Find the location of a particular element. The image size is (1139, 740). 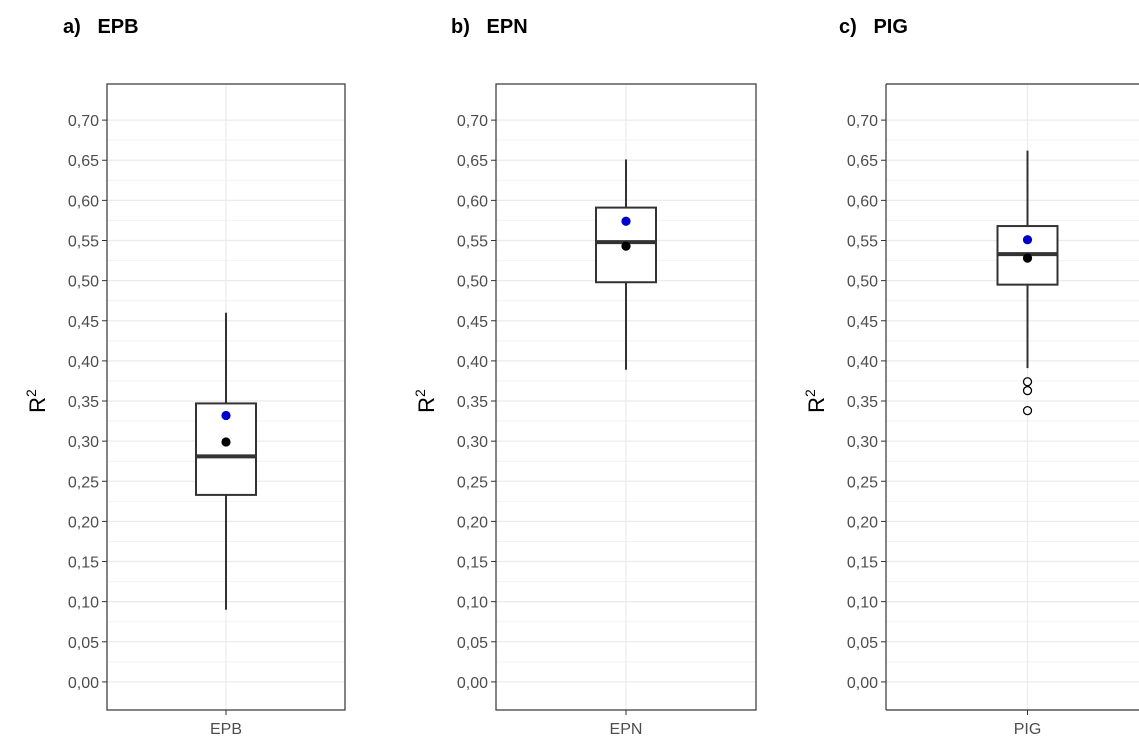

panel-title-b: b) EPN is located at coordinates (489, 27).